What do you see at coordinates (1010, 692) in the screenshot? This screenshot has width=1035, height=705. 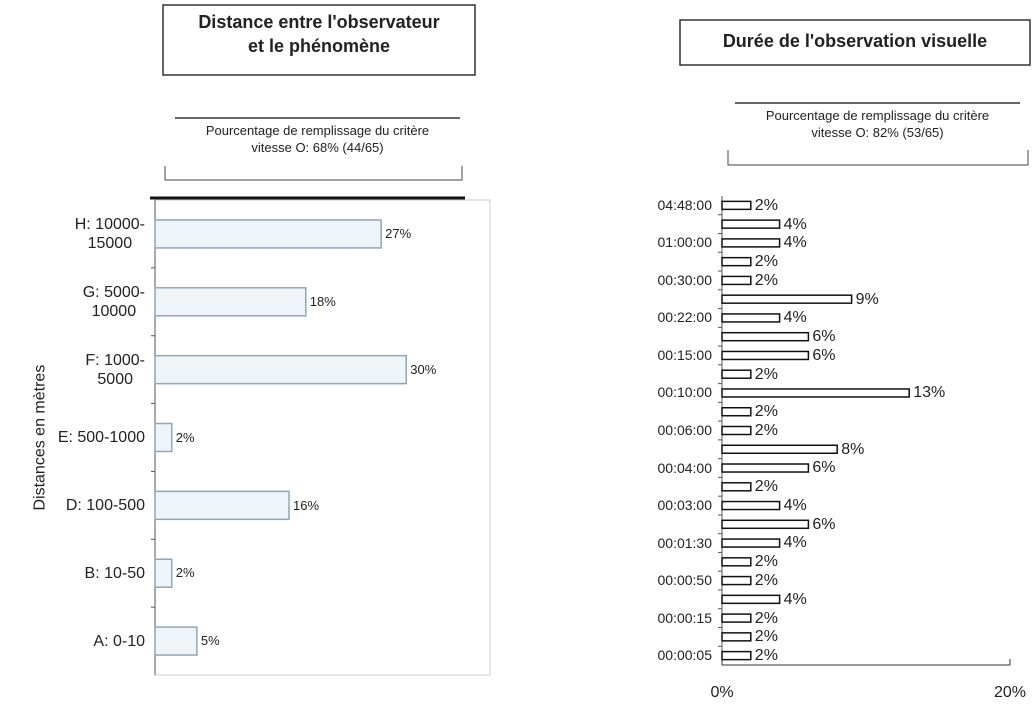 I see `x-tick-label: 20%` at bounding box center [1010, 692].